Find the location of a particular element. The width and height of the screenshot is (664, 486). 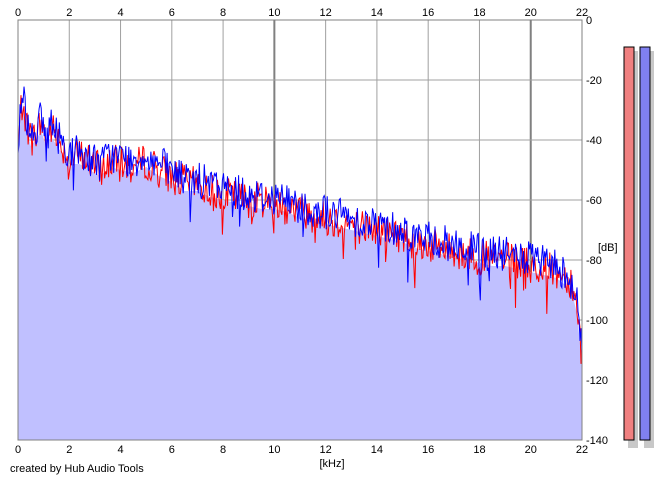

x-tick-label-bottom: 8 is located at coordinates (223, 450).